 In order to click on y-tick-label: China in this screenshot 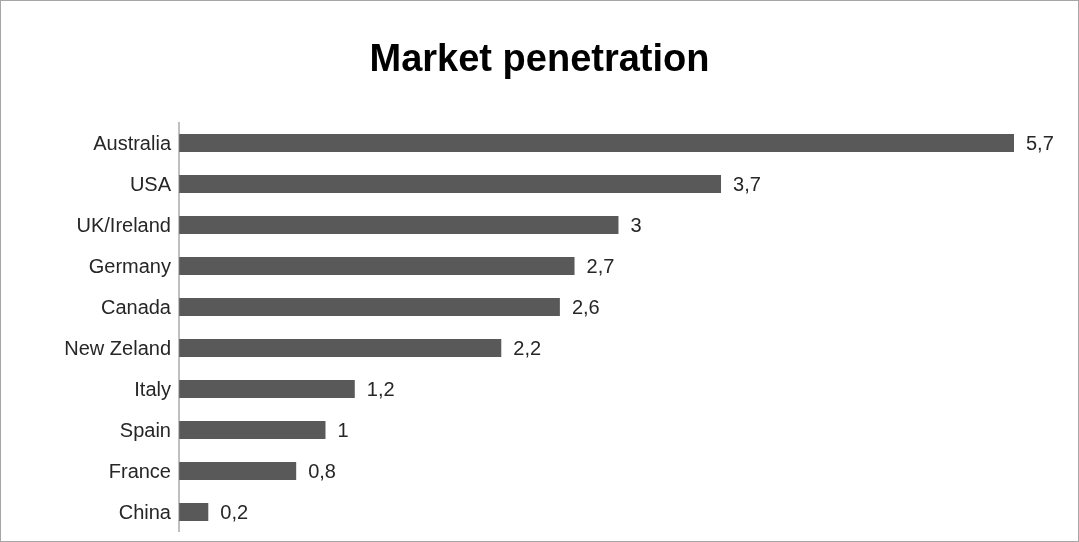, I will do `click(145, 511)`.